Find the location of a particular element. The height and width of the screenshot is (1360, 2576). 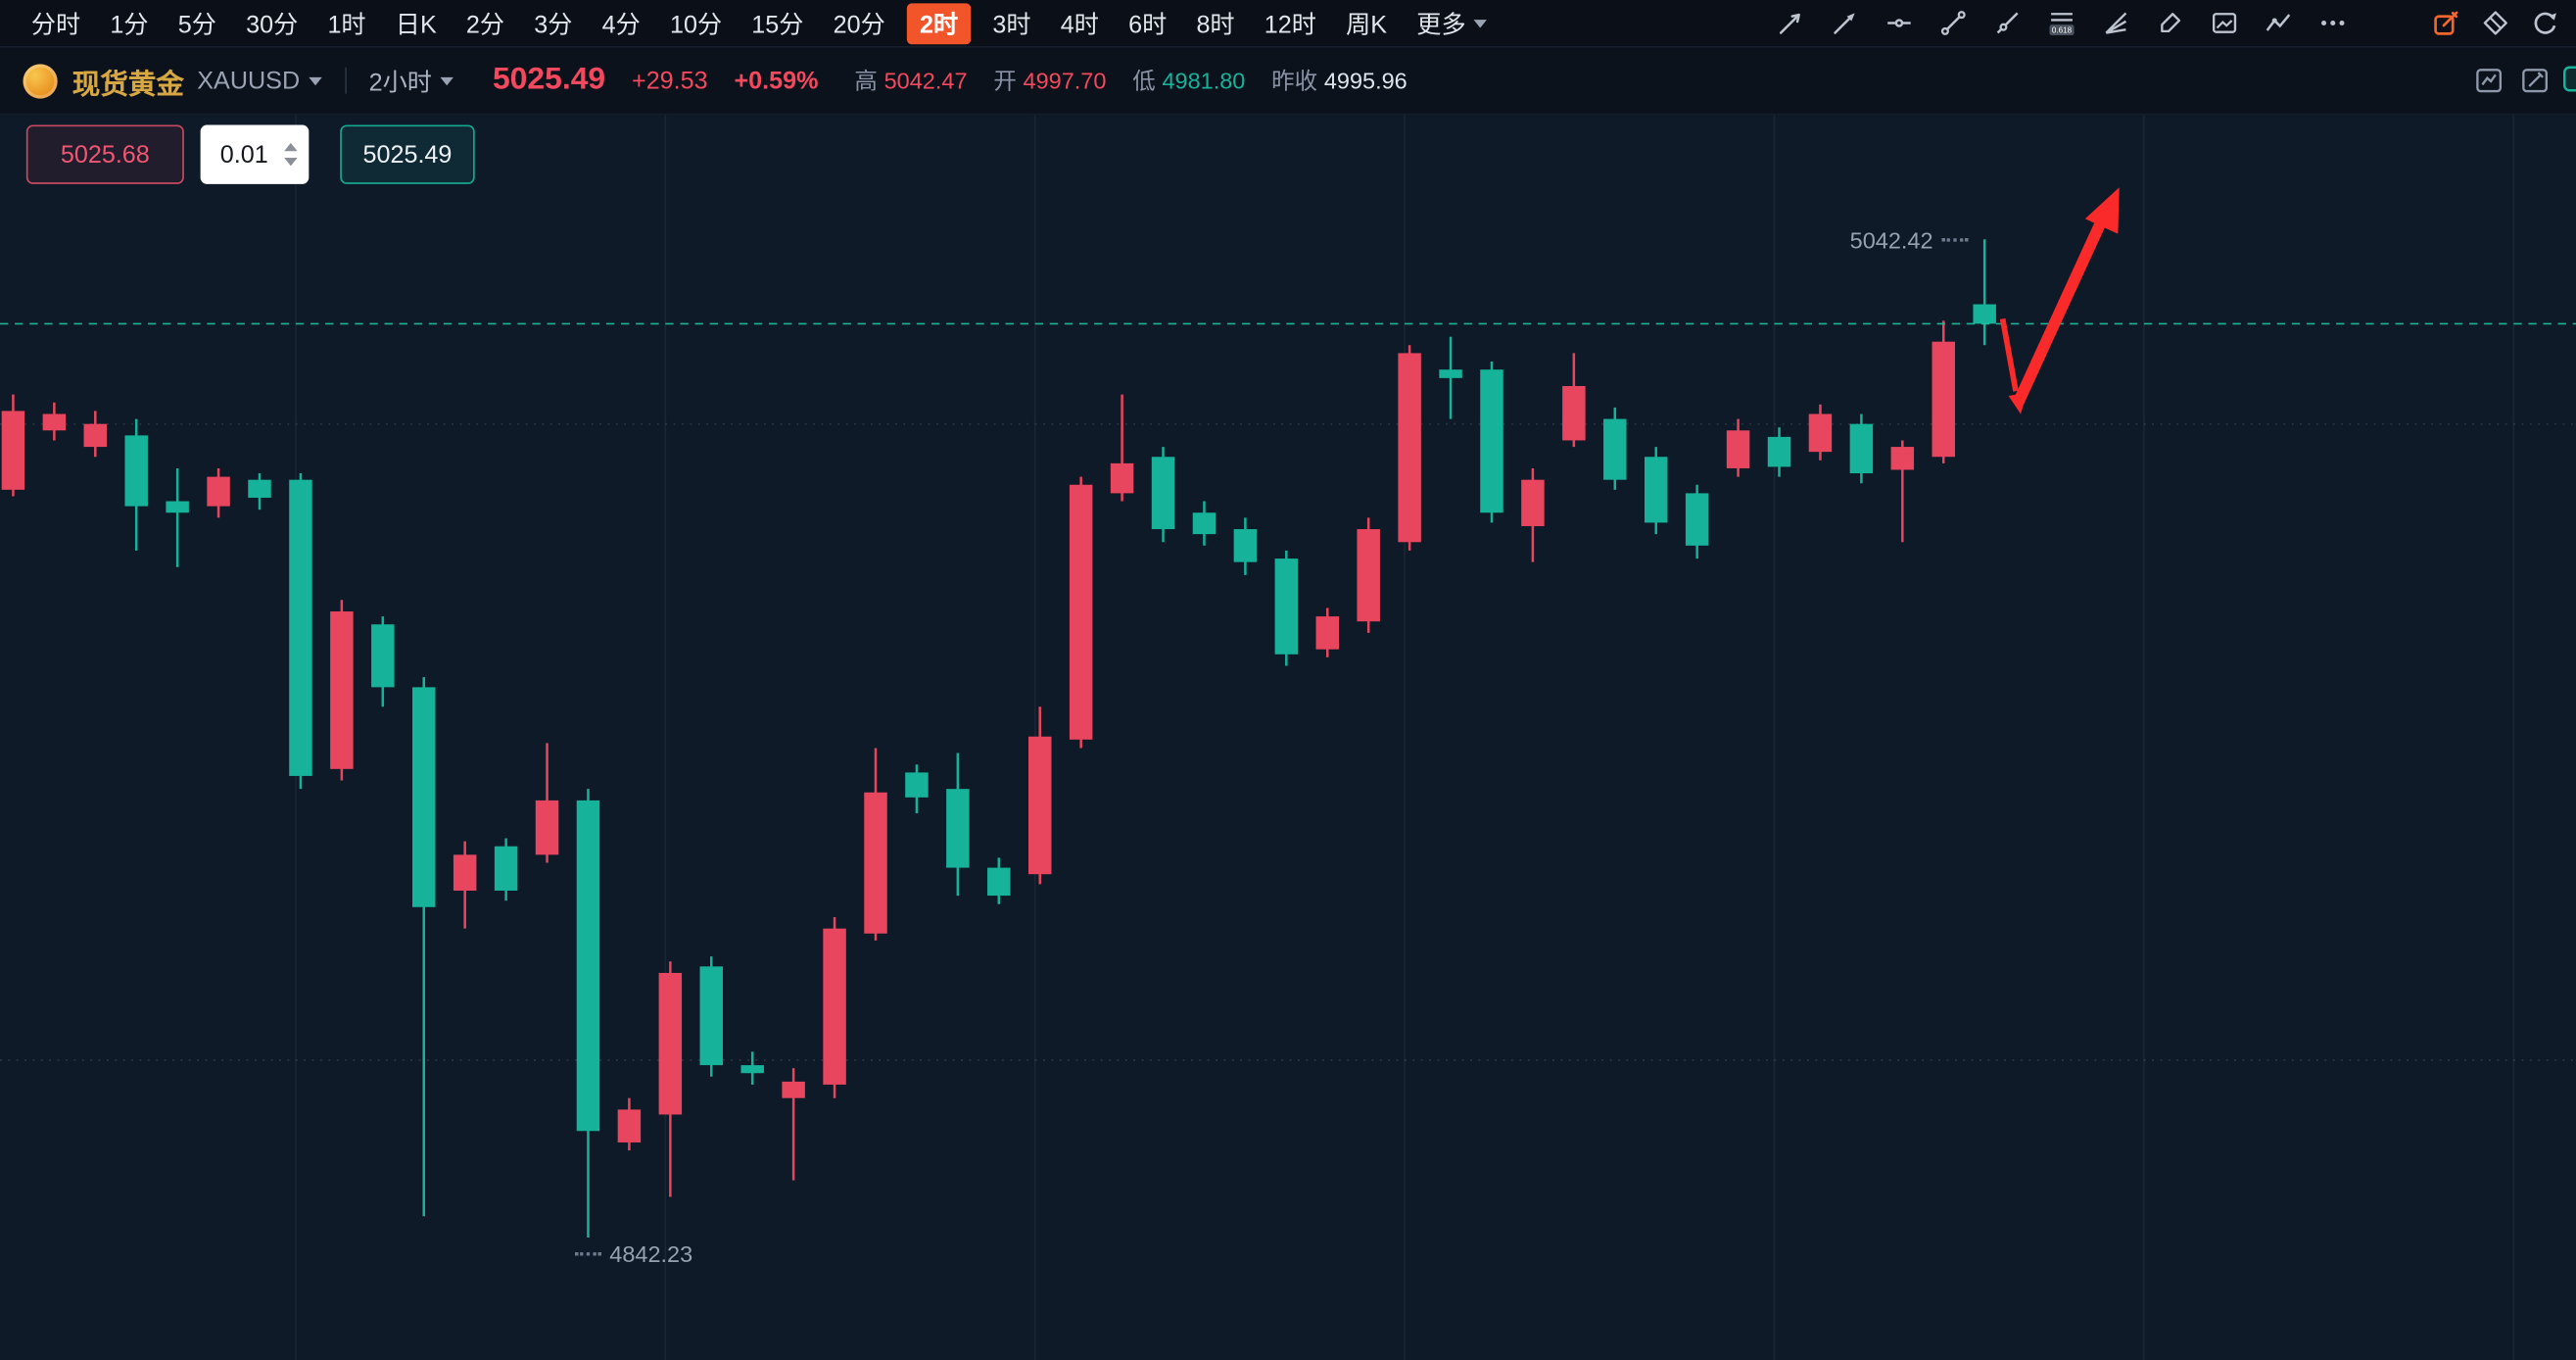

quantity-stepper is located at coordinates (291, 154).